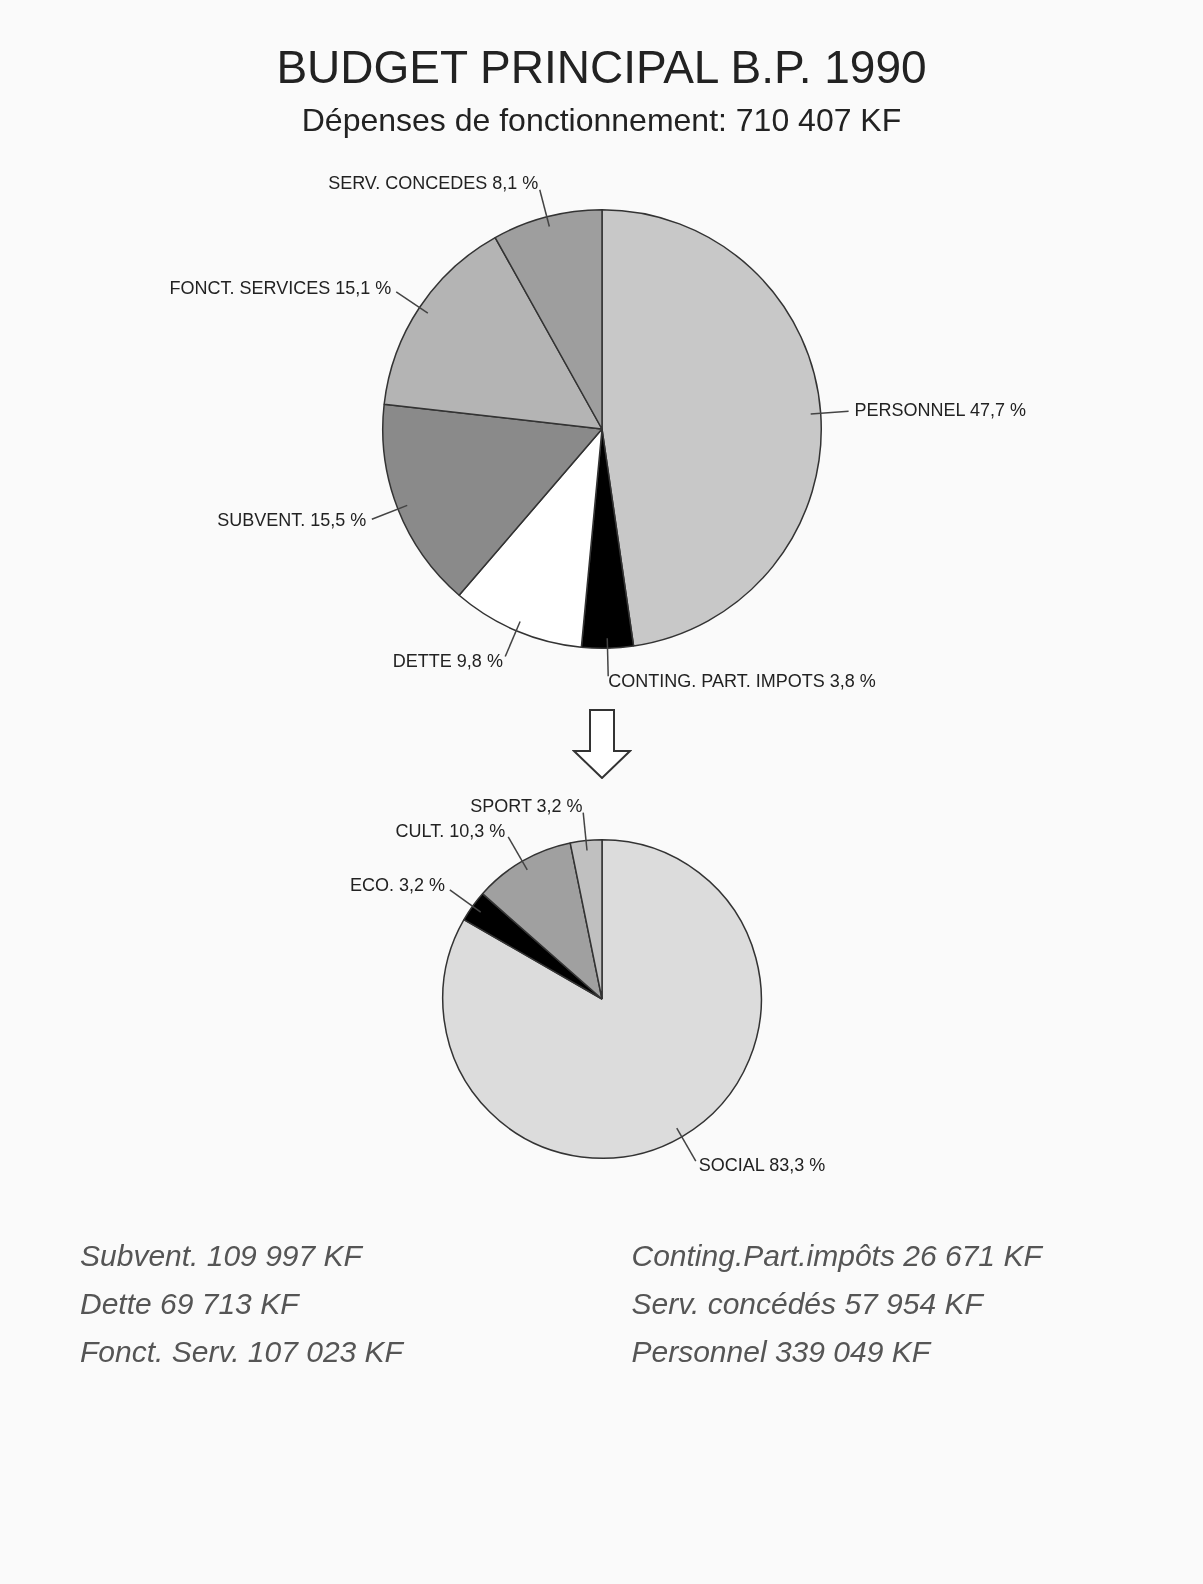 The height and width of the screenshot is (1584, 1203). Describe the element at coordinates (837, 1256) in the screenshot. I see `text: Conting.Part.impôts 26 671 KF` at that location.